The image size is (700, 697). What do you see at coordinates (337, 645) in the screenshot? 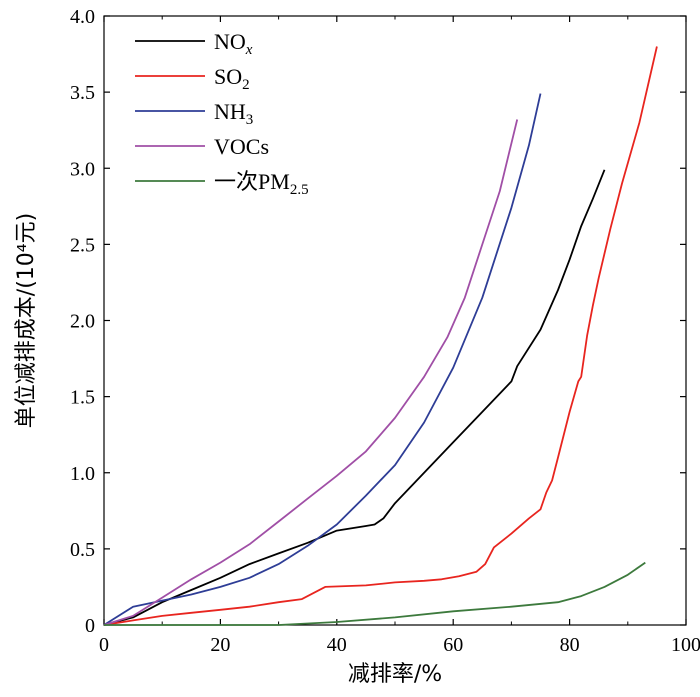
I see `x-tick-label: 40` at bounding box center [337, 645].